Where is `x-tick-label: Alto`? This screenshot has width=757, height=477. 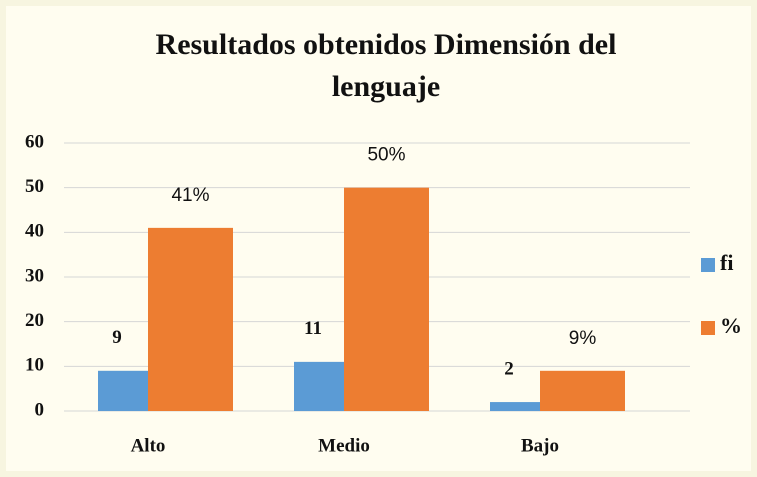
x-tick-label: Alto is located at coordinates (148, 445).